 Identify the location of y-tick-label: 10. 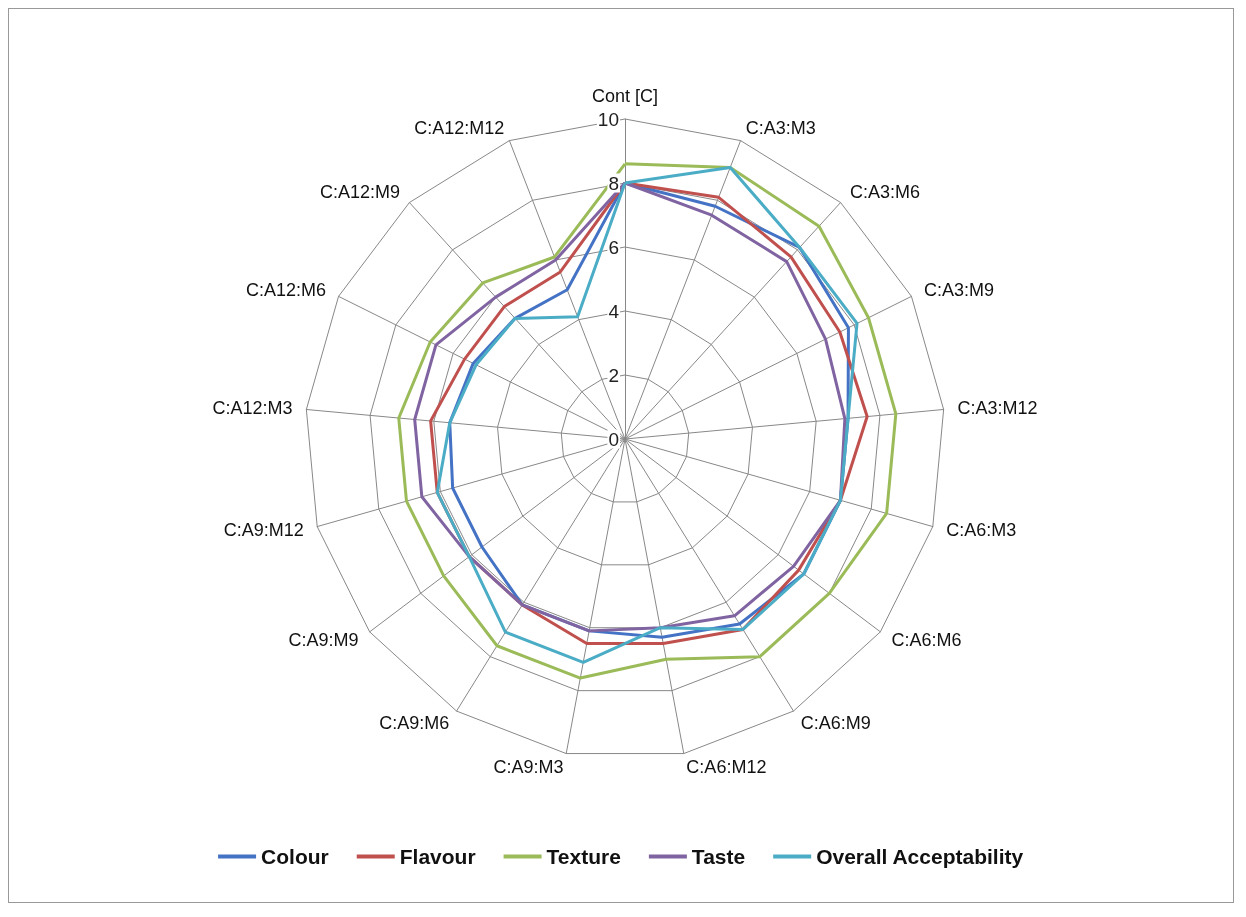
(608, 119).